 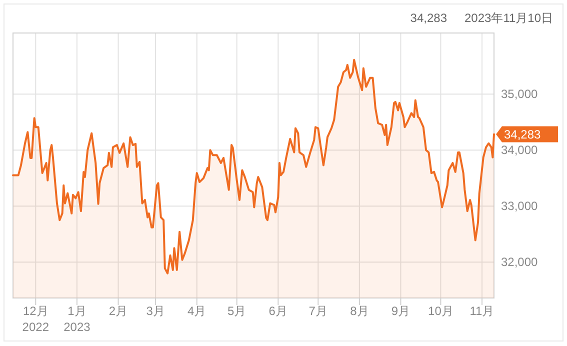 What do you see at coordinates (519, 94) in the screenshot?
I see `y-tick-label: 35,000` at bounding box center [519, 94].